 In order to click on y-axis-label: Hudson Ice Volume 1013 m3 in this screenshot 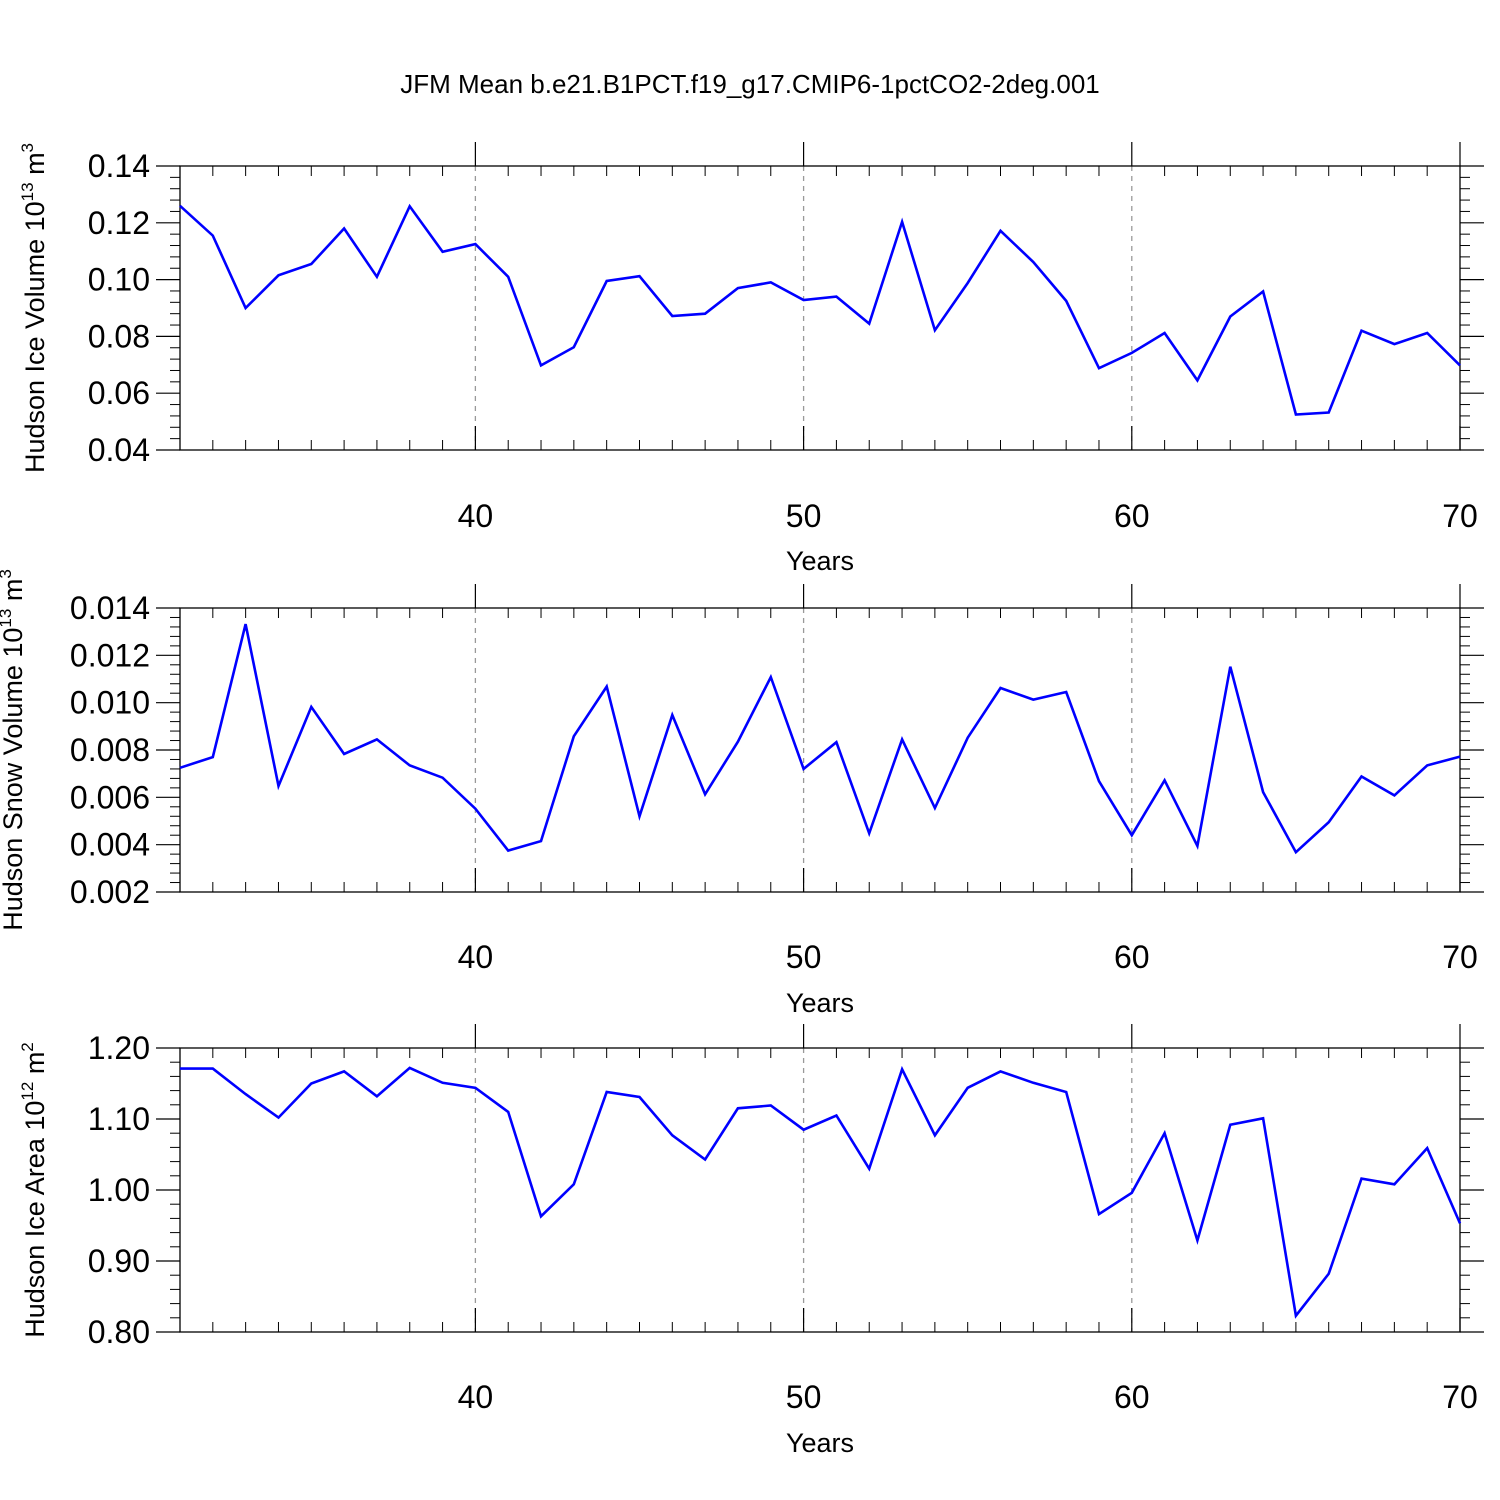, I will do `click(34, 308)`.